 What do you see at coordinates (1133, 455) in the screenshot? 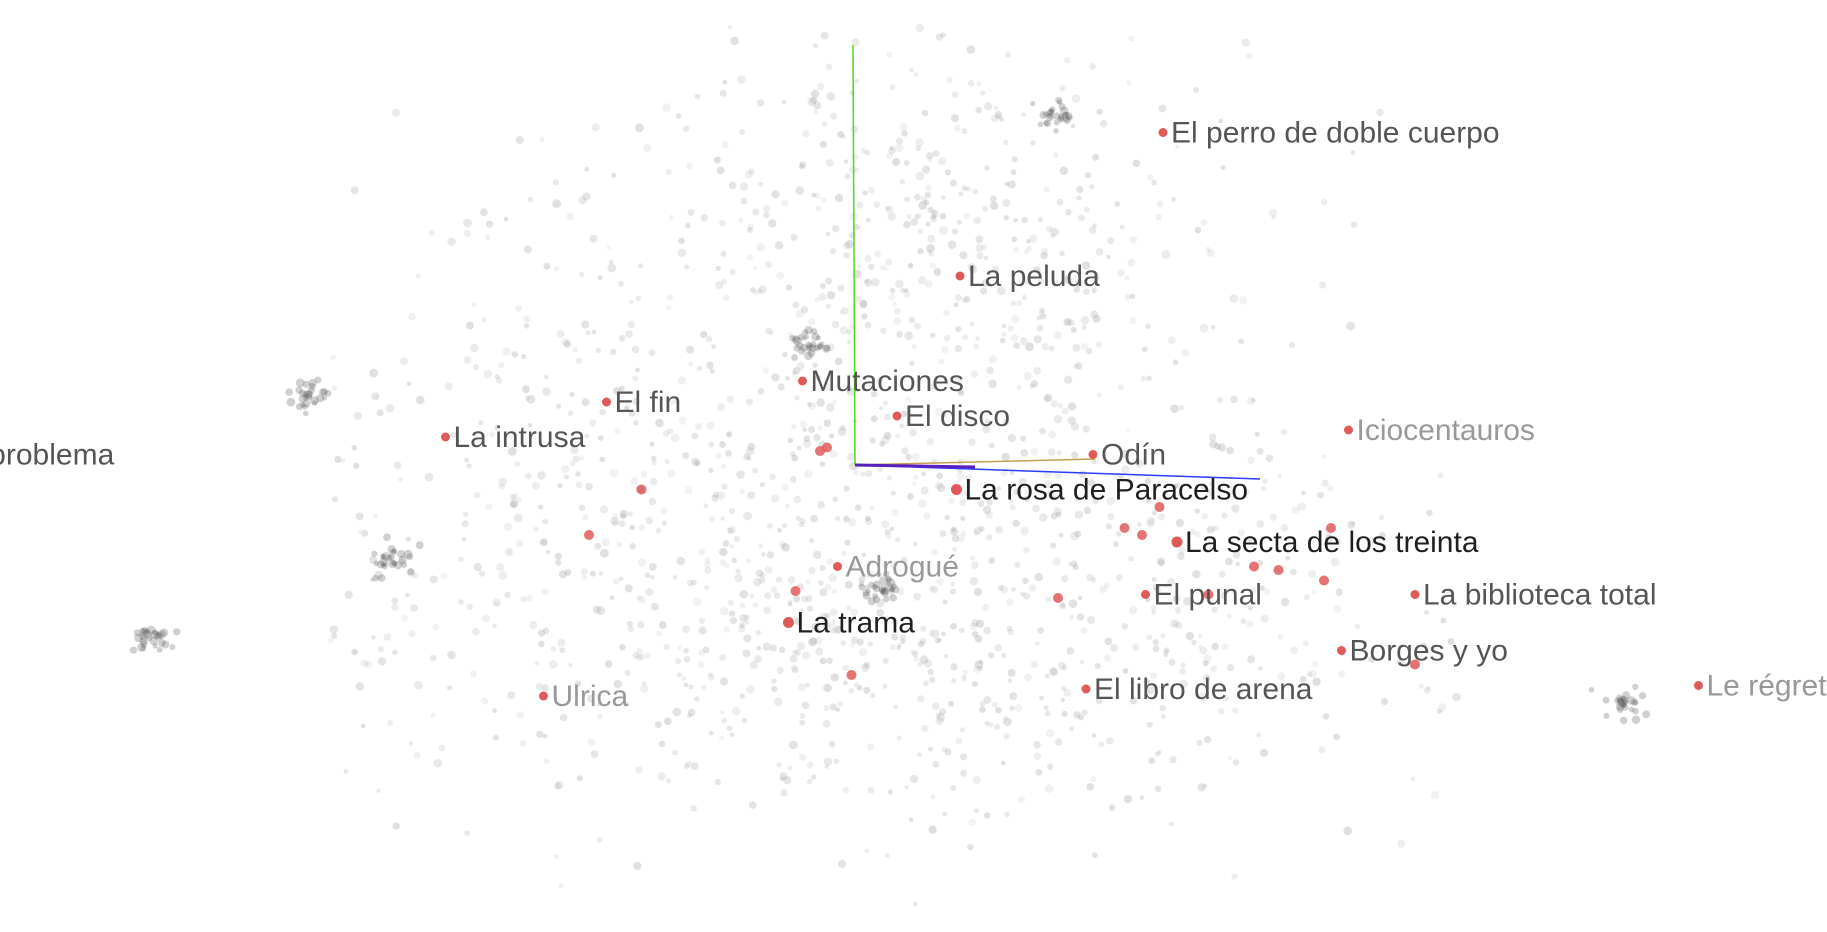
I see `point-label: Odín` at bounding box center [1133, 455].